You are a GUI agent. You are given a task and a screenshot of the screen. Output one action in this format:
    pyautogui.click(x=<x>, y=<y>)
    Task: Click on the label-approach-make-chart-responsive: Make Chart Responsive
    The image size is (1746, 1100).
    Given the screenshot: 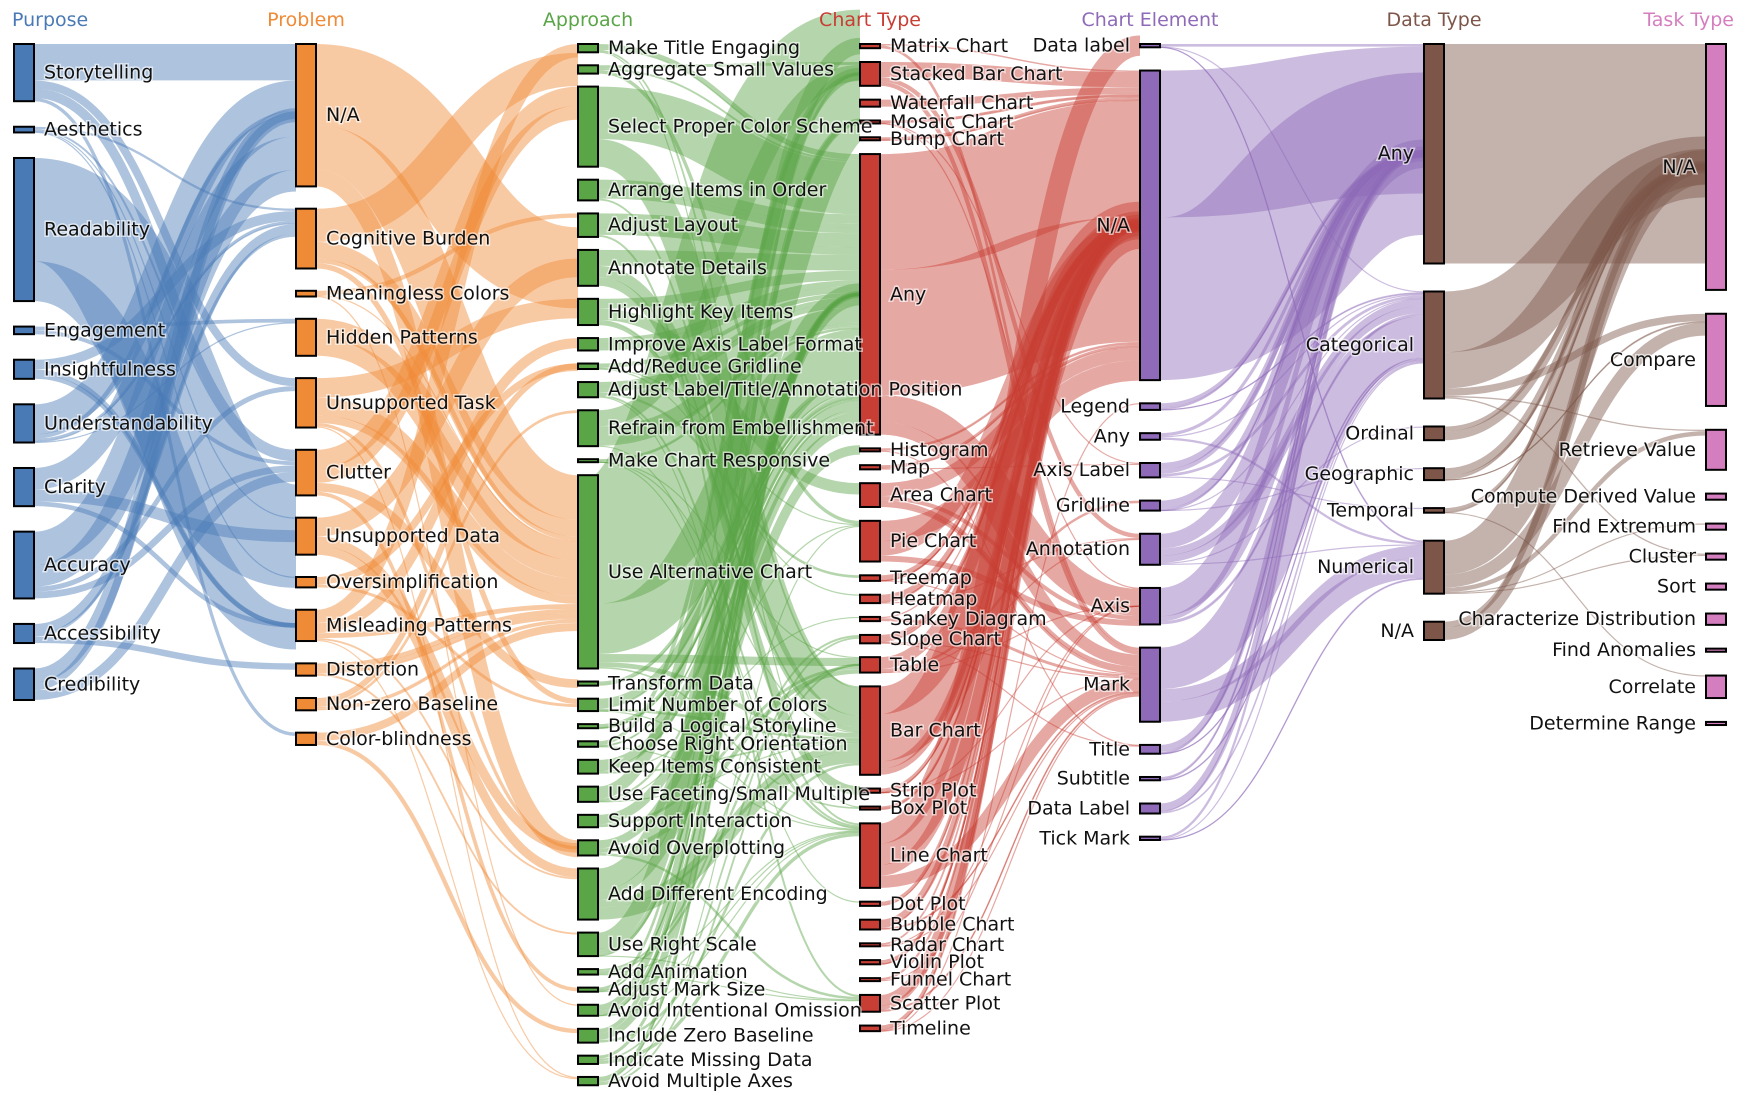 What is the action you would take?
    pyautogui.click(x=719, y=461)
    